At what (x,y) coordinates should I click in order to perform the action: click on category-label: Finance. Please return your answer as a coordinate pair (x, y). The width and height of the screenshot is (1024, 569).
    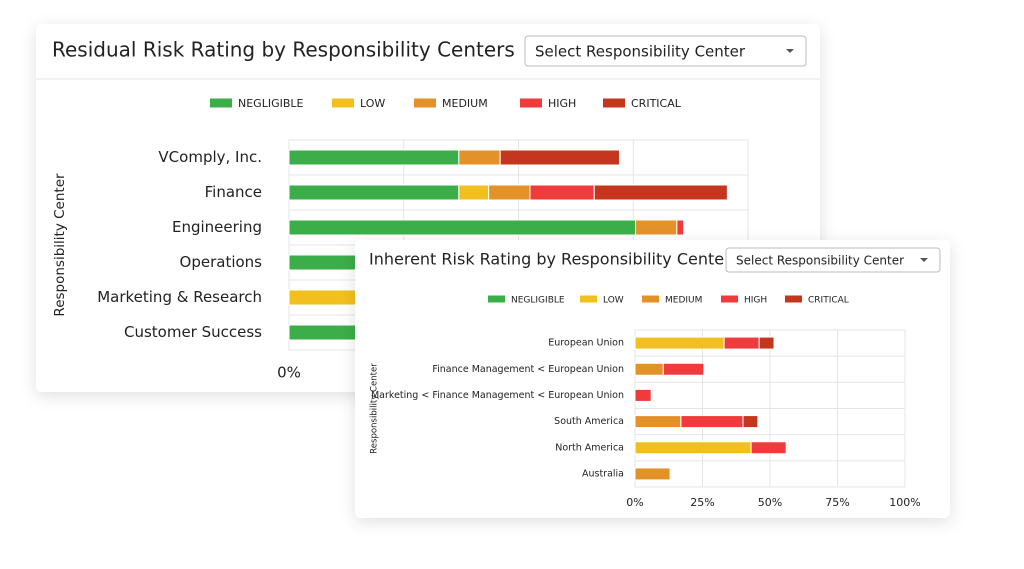
    Looking at the image, I should click on (233, 192).